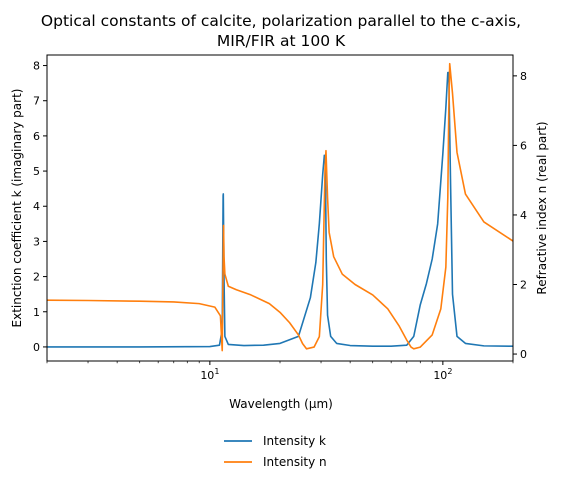 The width and height of the screenshot is (561, 485). What do you see at coordinates (36, 66) in the screenshot?
I see `left-y-tick-label: 8` at bounding box center [36, 66].